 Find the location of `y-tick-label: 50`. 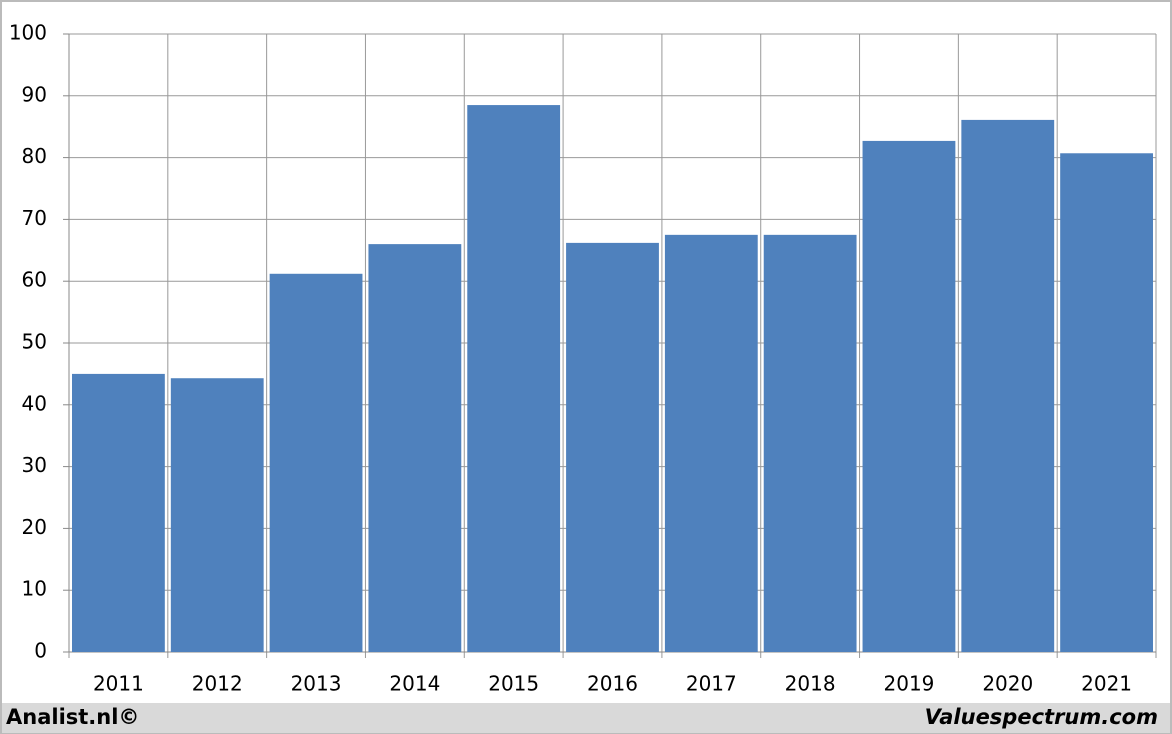

y-tick-label: 50 is located at coordinates (34, 342).